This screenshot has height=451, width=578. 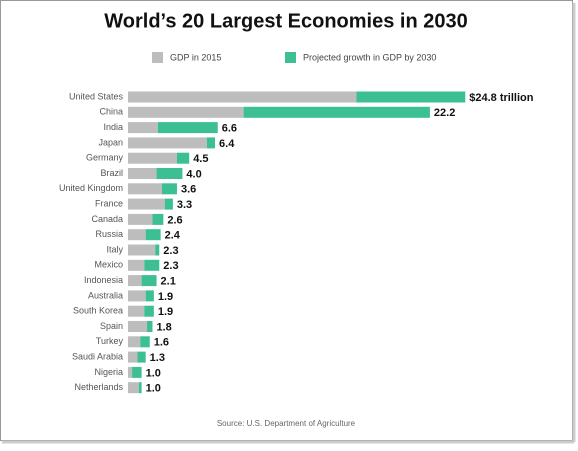 I want to click on y-tick-label: South Korea, so click(x=98, y=311).